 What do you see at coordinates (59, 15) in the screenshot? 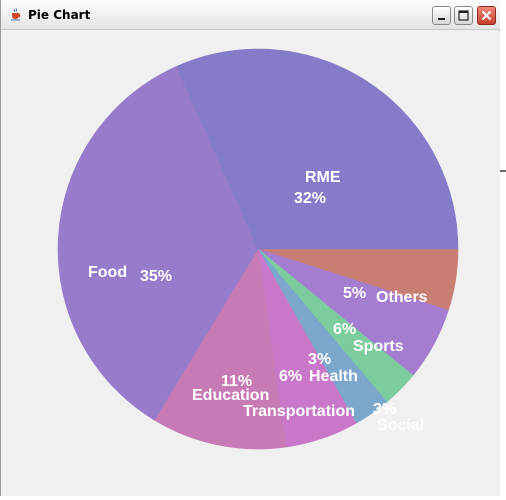
I see `window-title: Pie Chart` at bounding box center [59, 15].